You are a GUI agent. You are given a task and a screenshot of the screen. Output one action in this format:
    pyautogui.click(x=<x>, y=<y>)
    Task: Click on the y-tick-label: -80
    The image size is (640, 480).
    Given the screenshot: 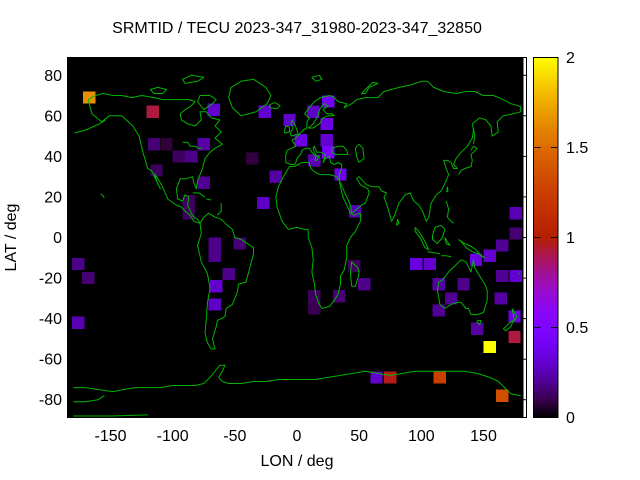 What is the action you would take?
    pyautogui.click(x=50, y=400)
    